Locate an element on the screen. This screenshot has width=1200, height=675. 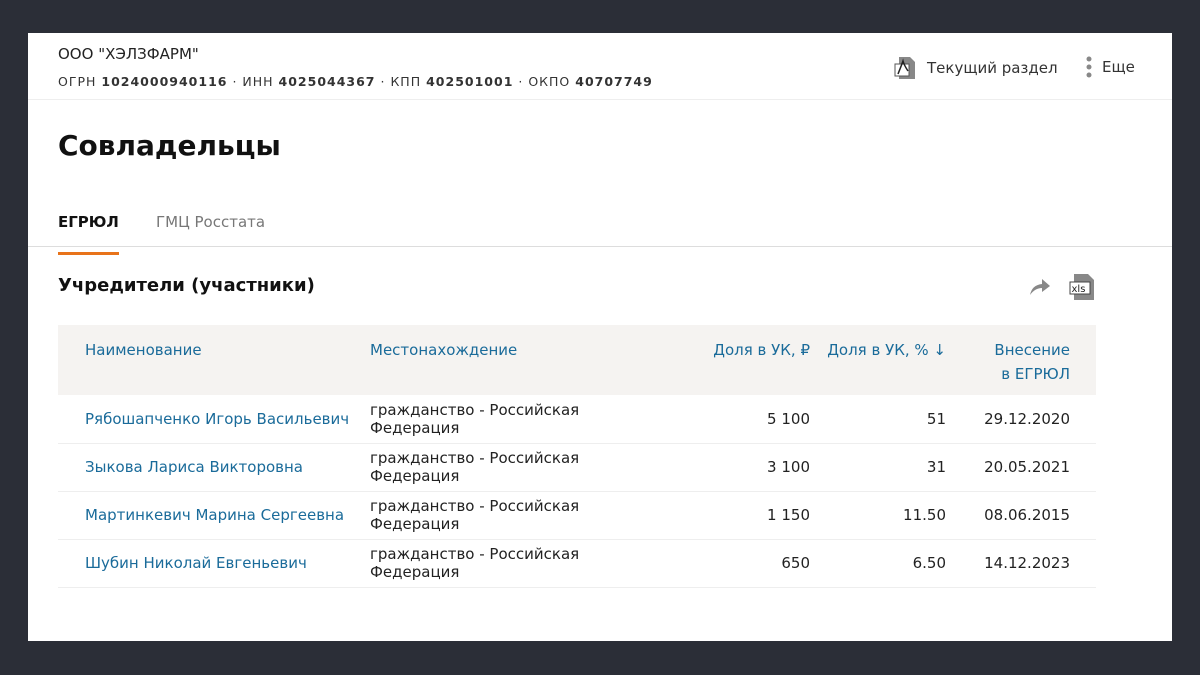
share-rub: 3 100 is located at coordinates (740, 467).